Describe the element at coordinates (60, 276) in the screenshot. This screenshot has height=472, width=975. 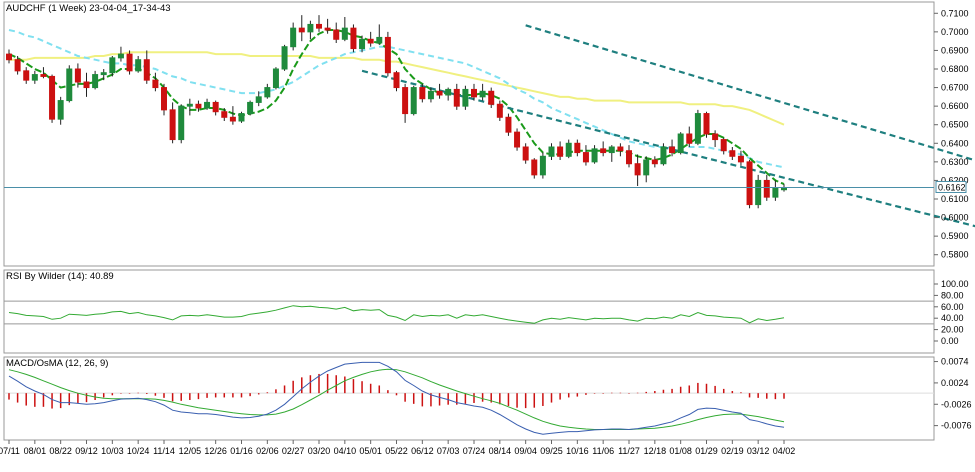
I see `rsi-title: RSI By Wilder (14): 40.89` at that location.